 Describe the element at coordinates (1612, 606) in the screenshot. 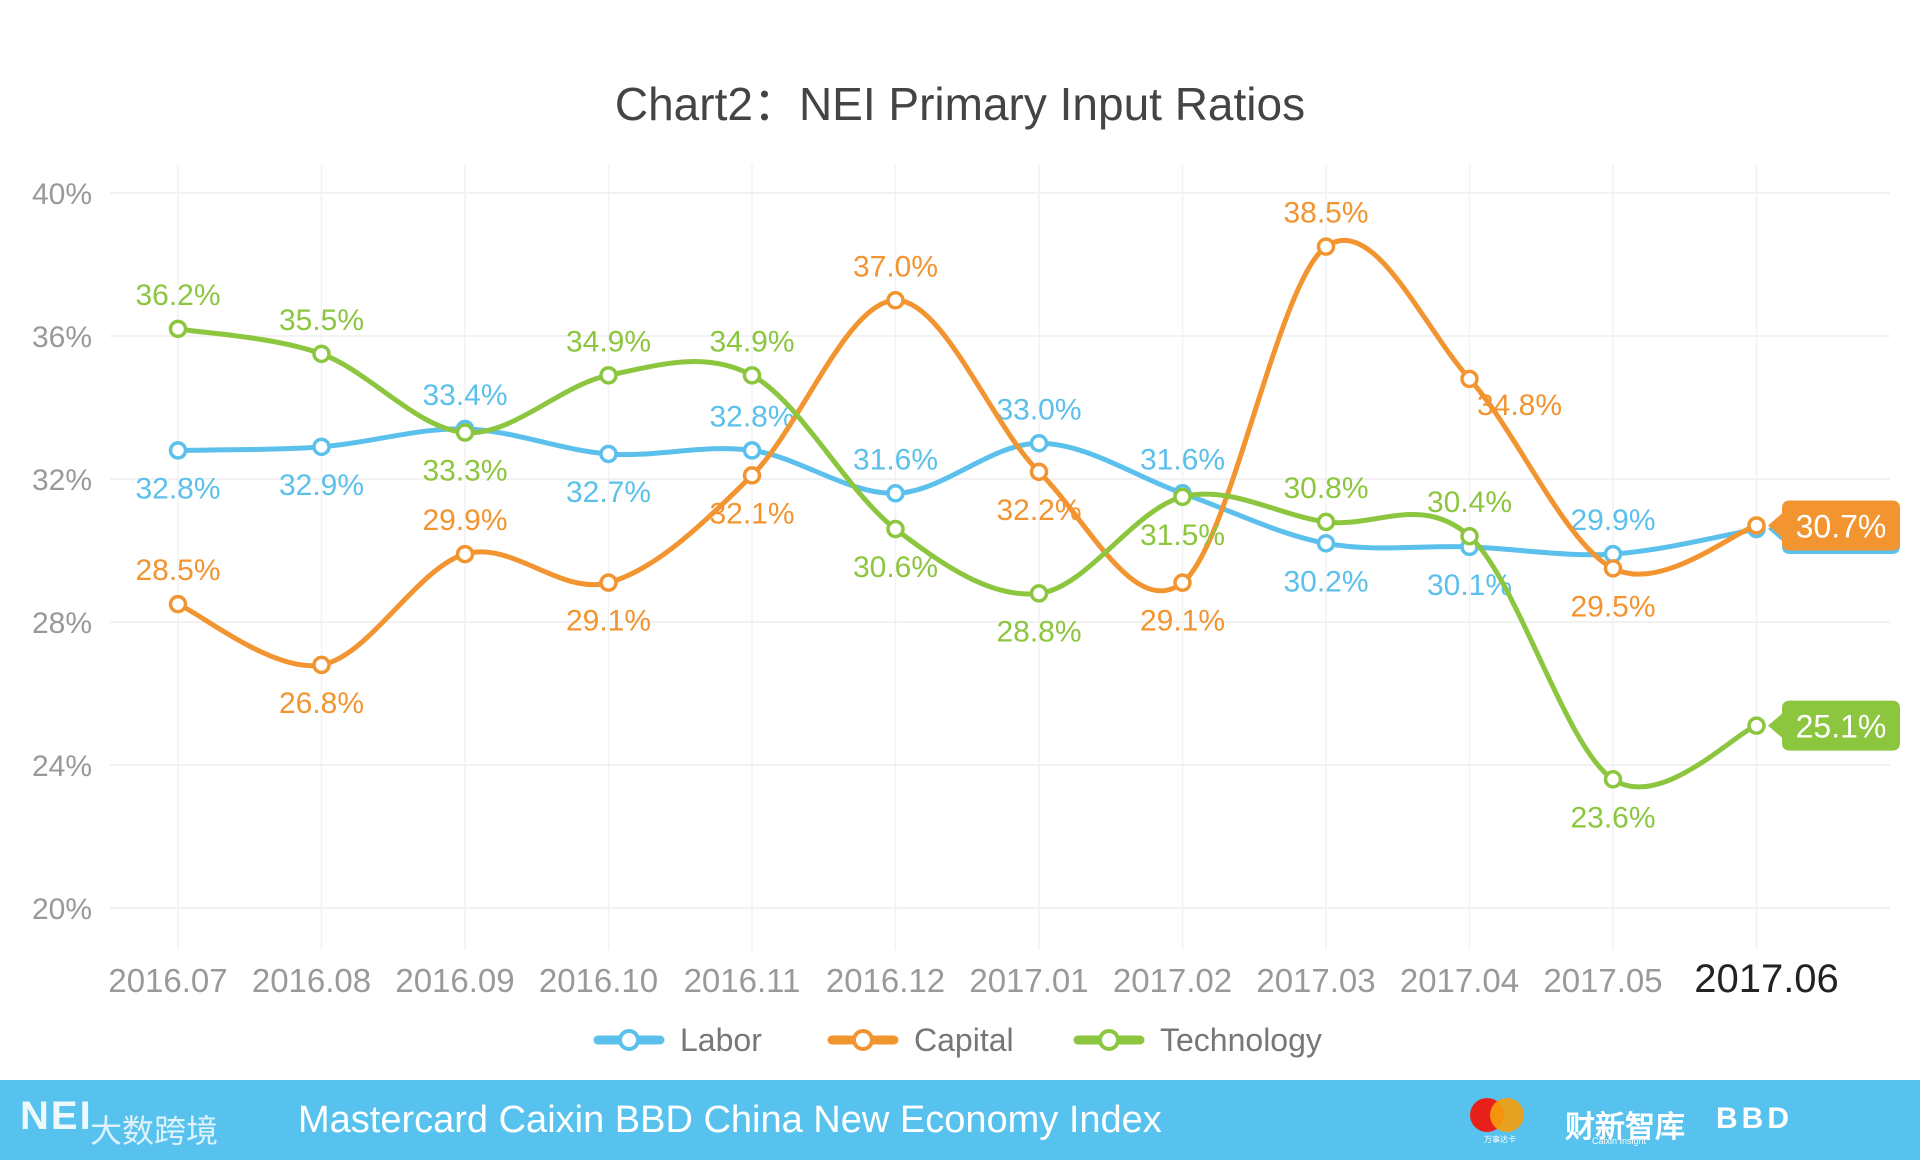

I see `data-label: 29.5%` at that location.